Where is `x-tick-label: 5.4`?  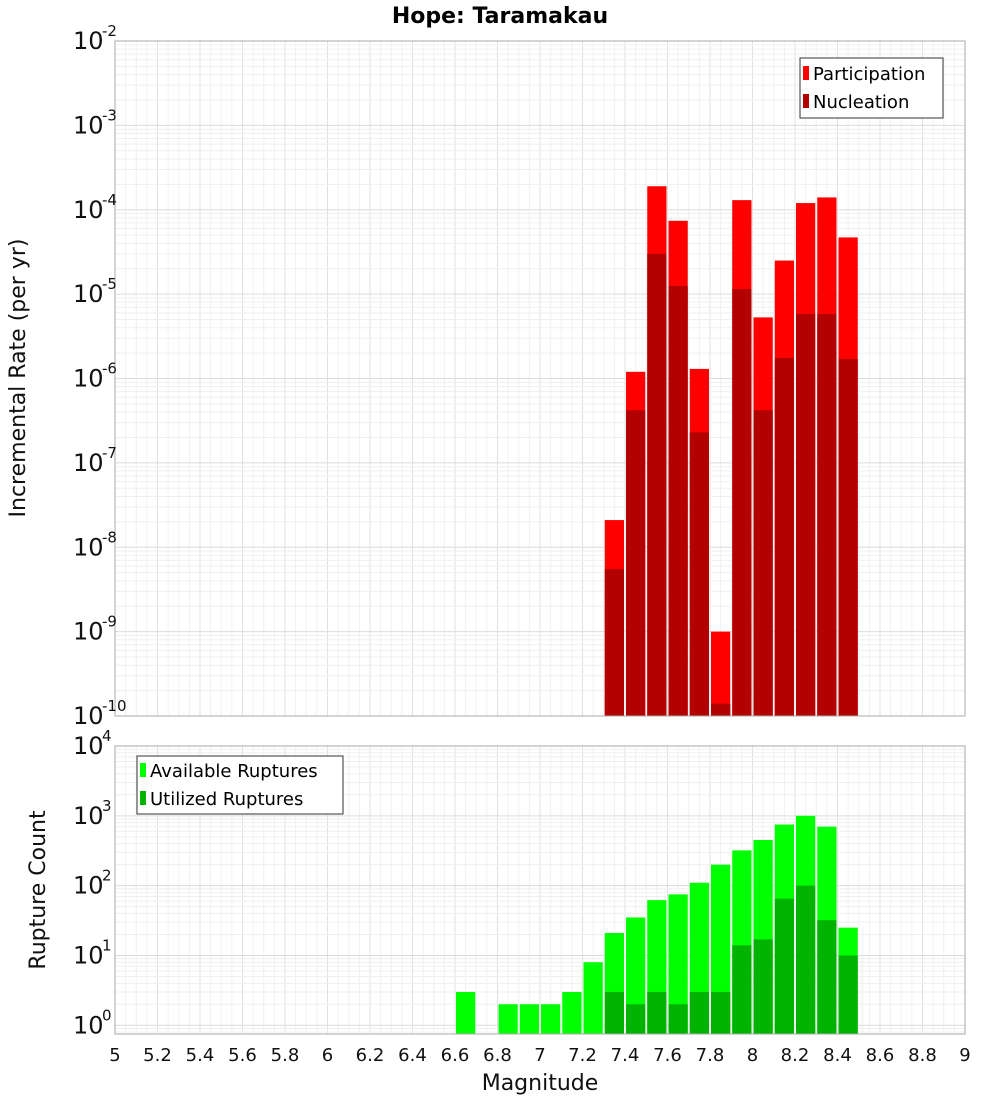 x-tick-label: 5.4 is located at coordinates (200, 1055).